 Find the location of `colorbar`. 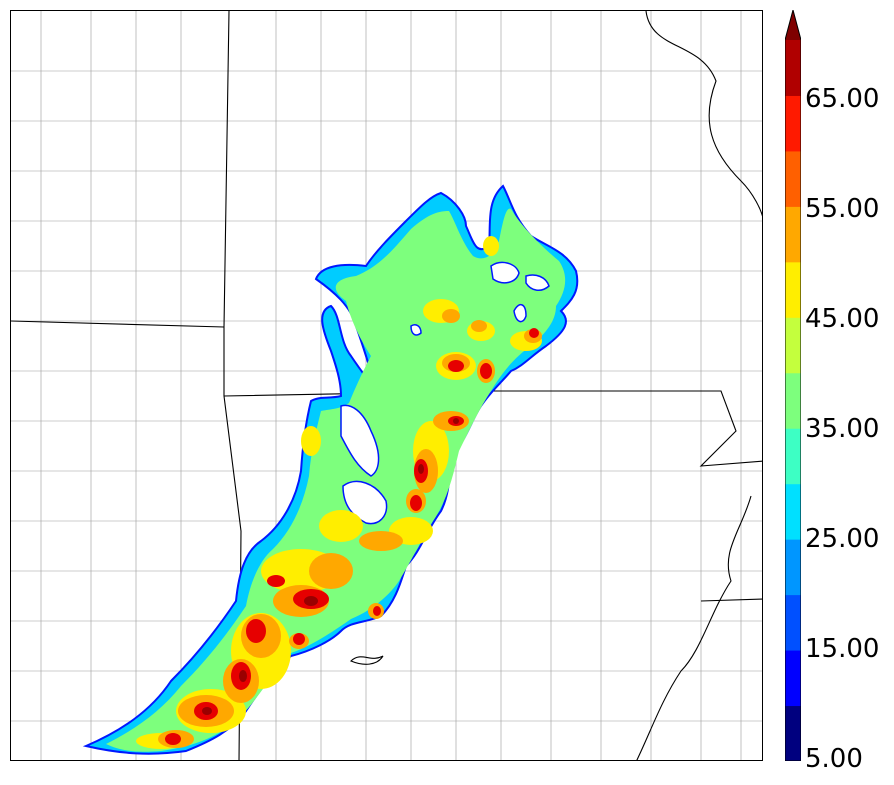

colorbar is located at coordinates (793, 385).